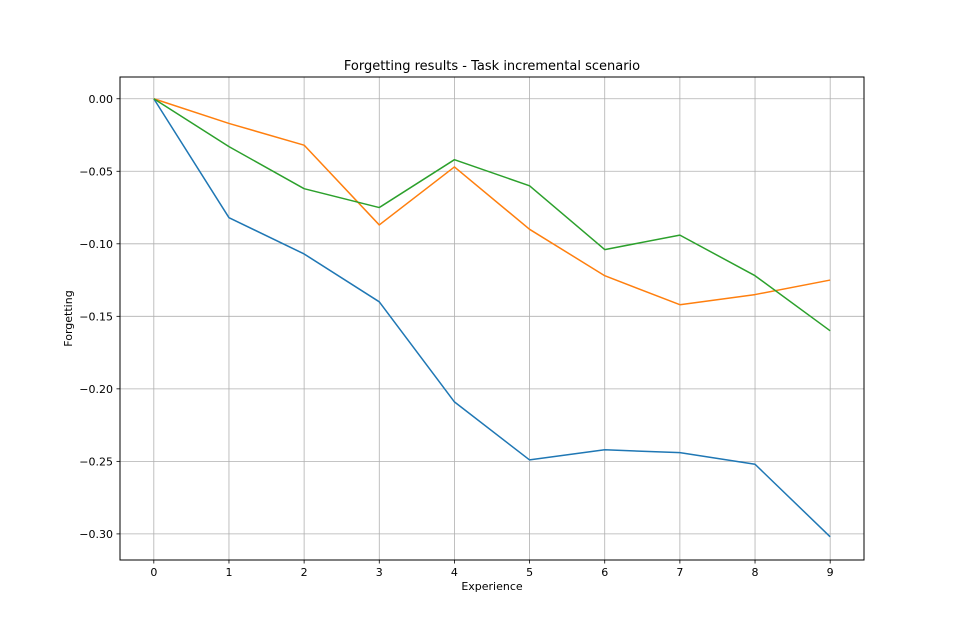 The image size is (960, 640). I want to click on x-tick-label: 4, so click(454, 572).